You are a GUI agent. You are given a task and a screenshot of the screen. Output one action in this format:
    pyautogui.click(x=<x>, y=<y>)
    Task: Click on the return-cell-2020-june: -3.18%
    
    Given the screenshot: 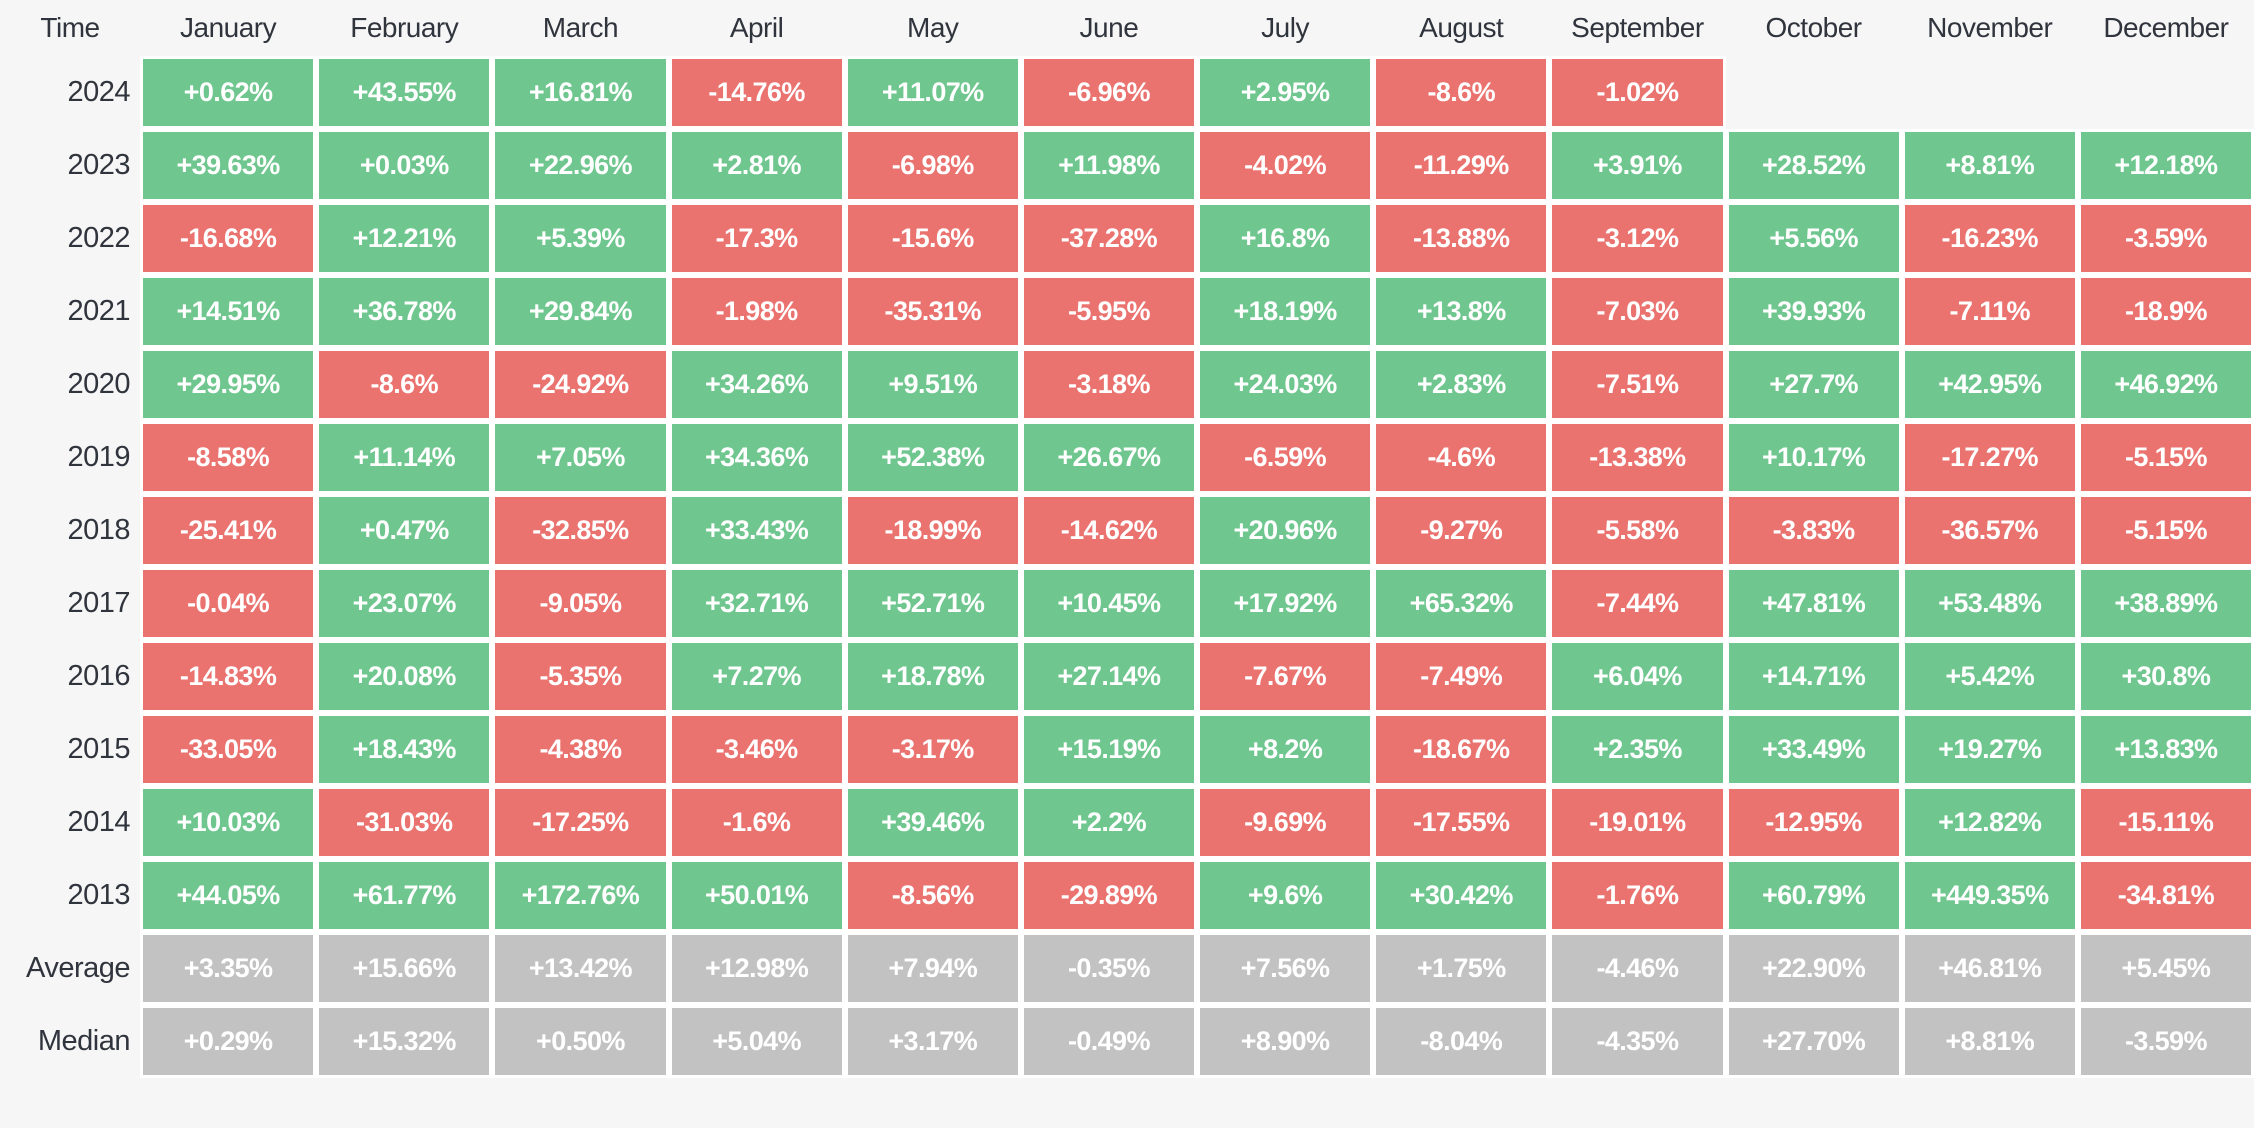 What is the action you would take?
    pyautogui.click(x=1108, y=384)
    